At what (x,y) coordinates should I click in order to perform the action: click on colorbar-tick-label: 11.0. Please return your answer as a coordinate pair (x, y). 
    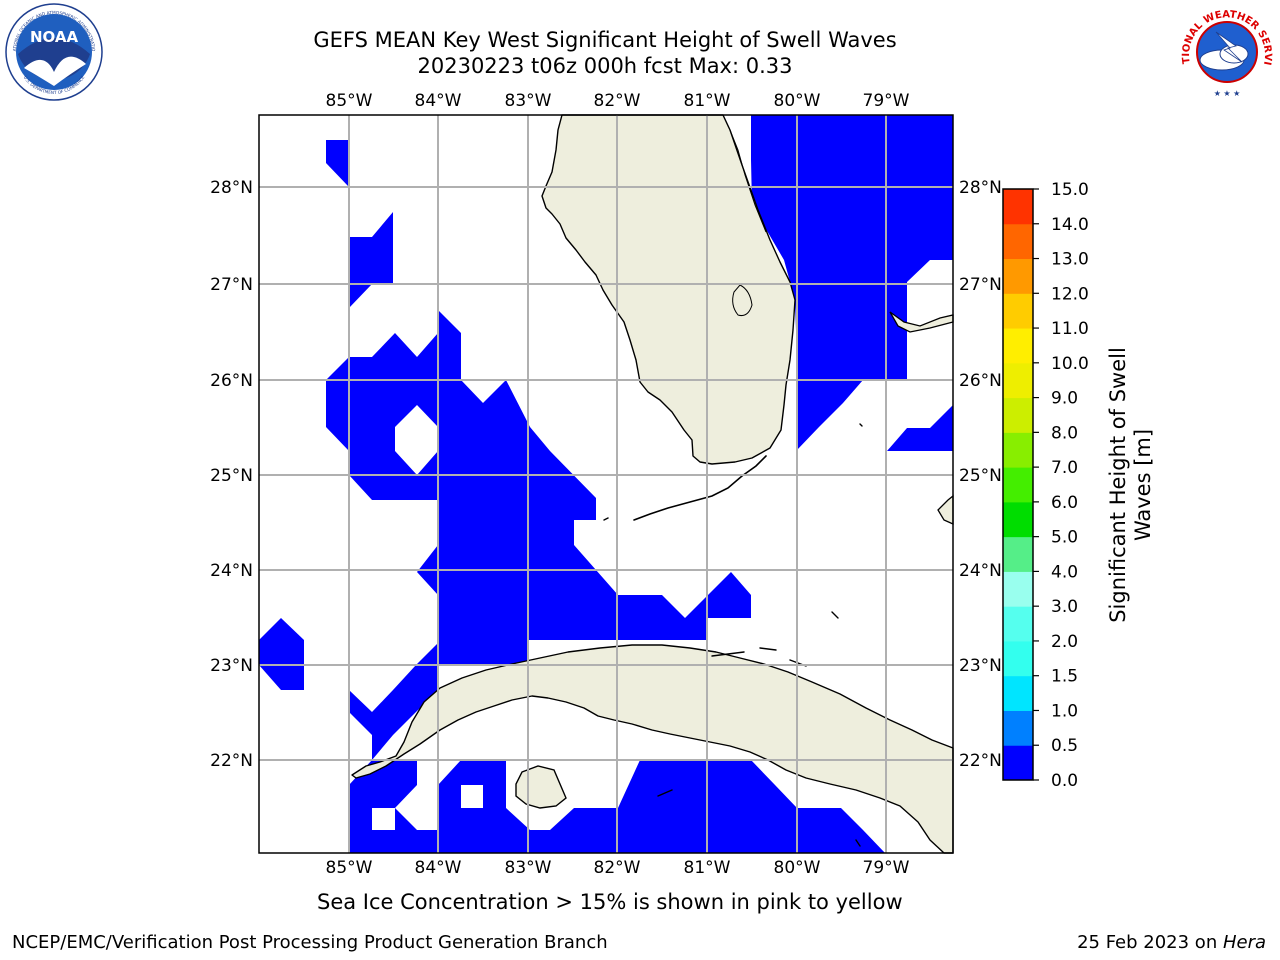
    Looking at the image, I should click on (1070, 329).